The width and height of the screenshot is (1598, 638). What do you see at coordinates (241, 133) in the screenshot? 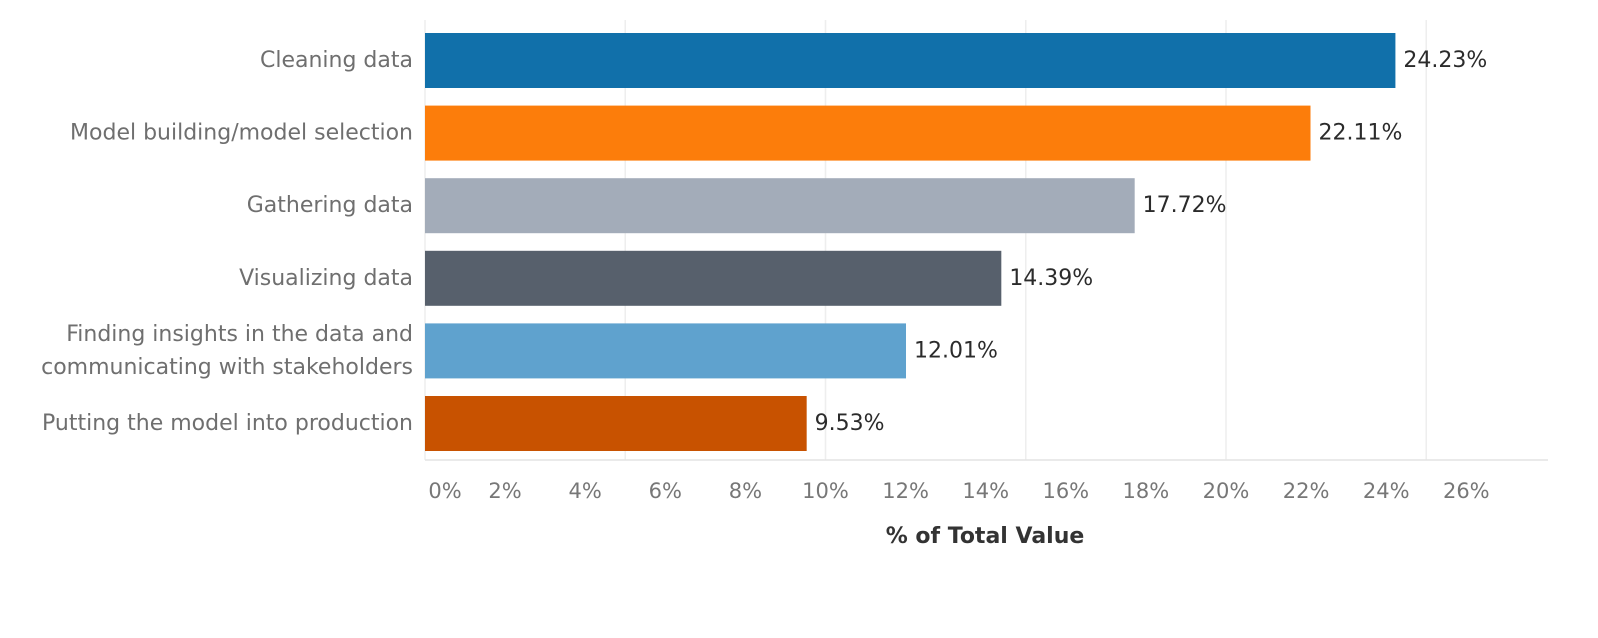
I see `category-label-1: Model building/model selection` at bounding box center [241, 133].